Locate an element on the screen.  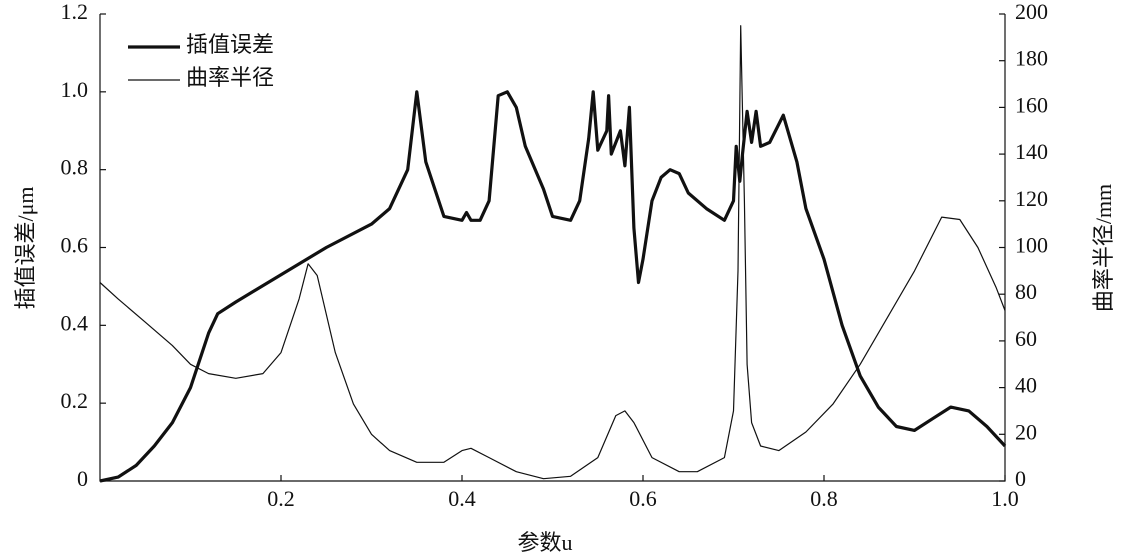
y2-tick-label: 20 is located at coordinates (1026, 431).